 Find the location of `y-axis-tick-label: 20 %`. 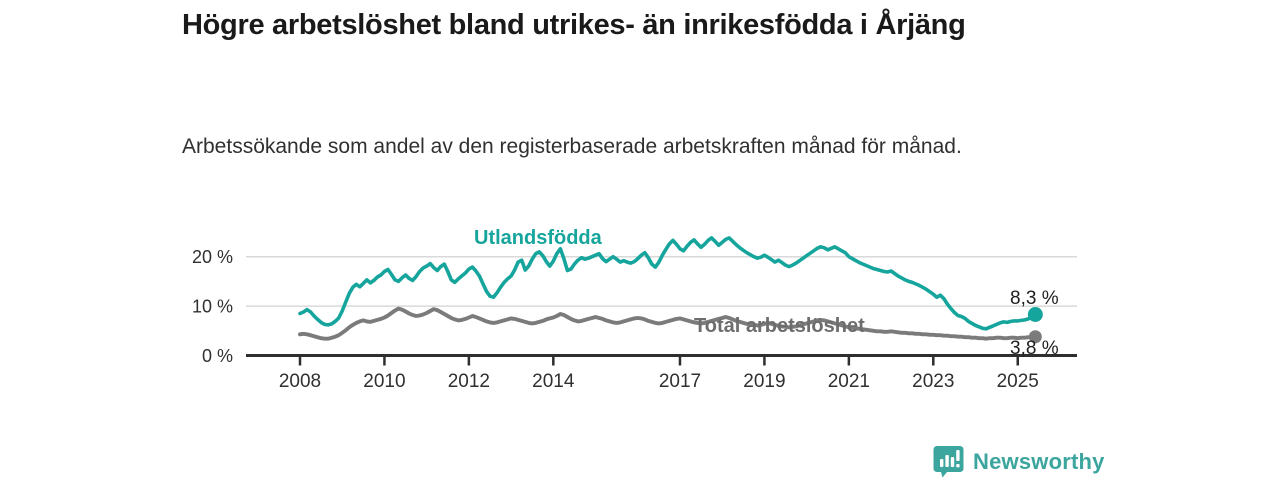

y-axis-tick-label: 20 % is located at coordinates (212, 257).